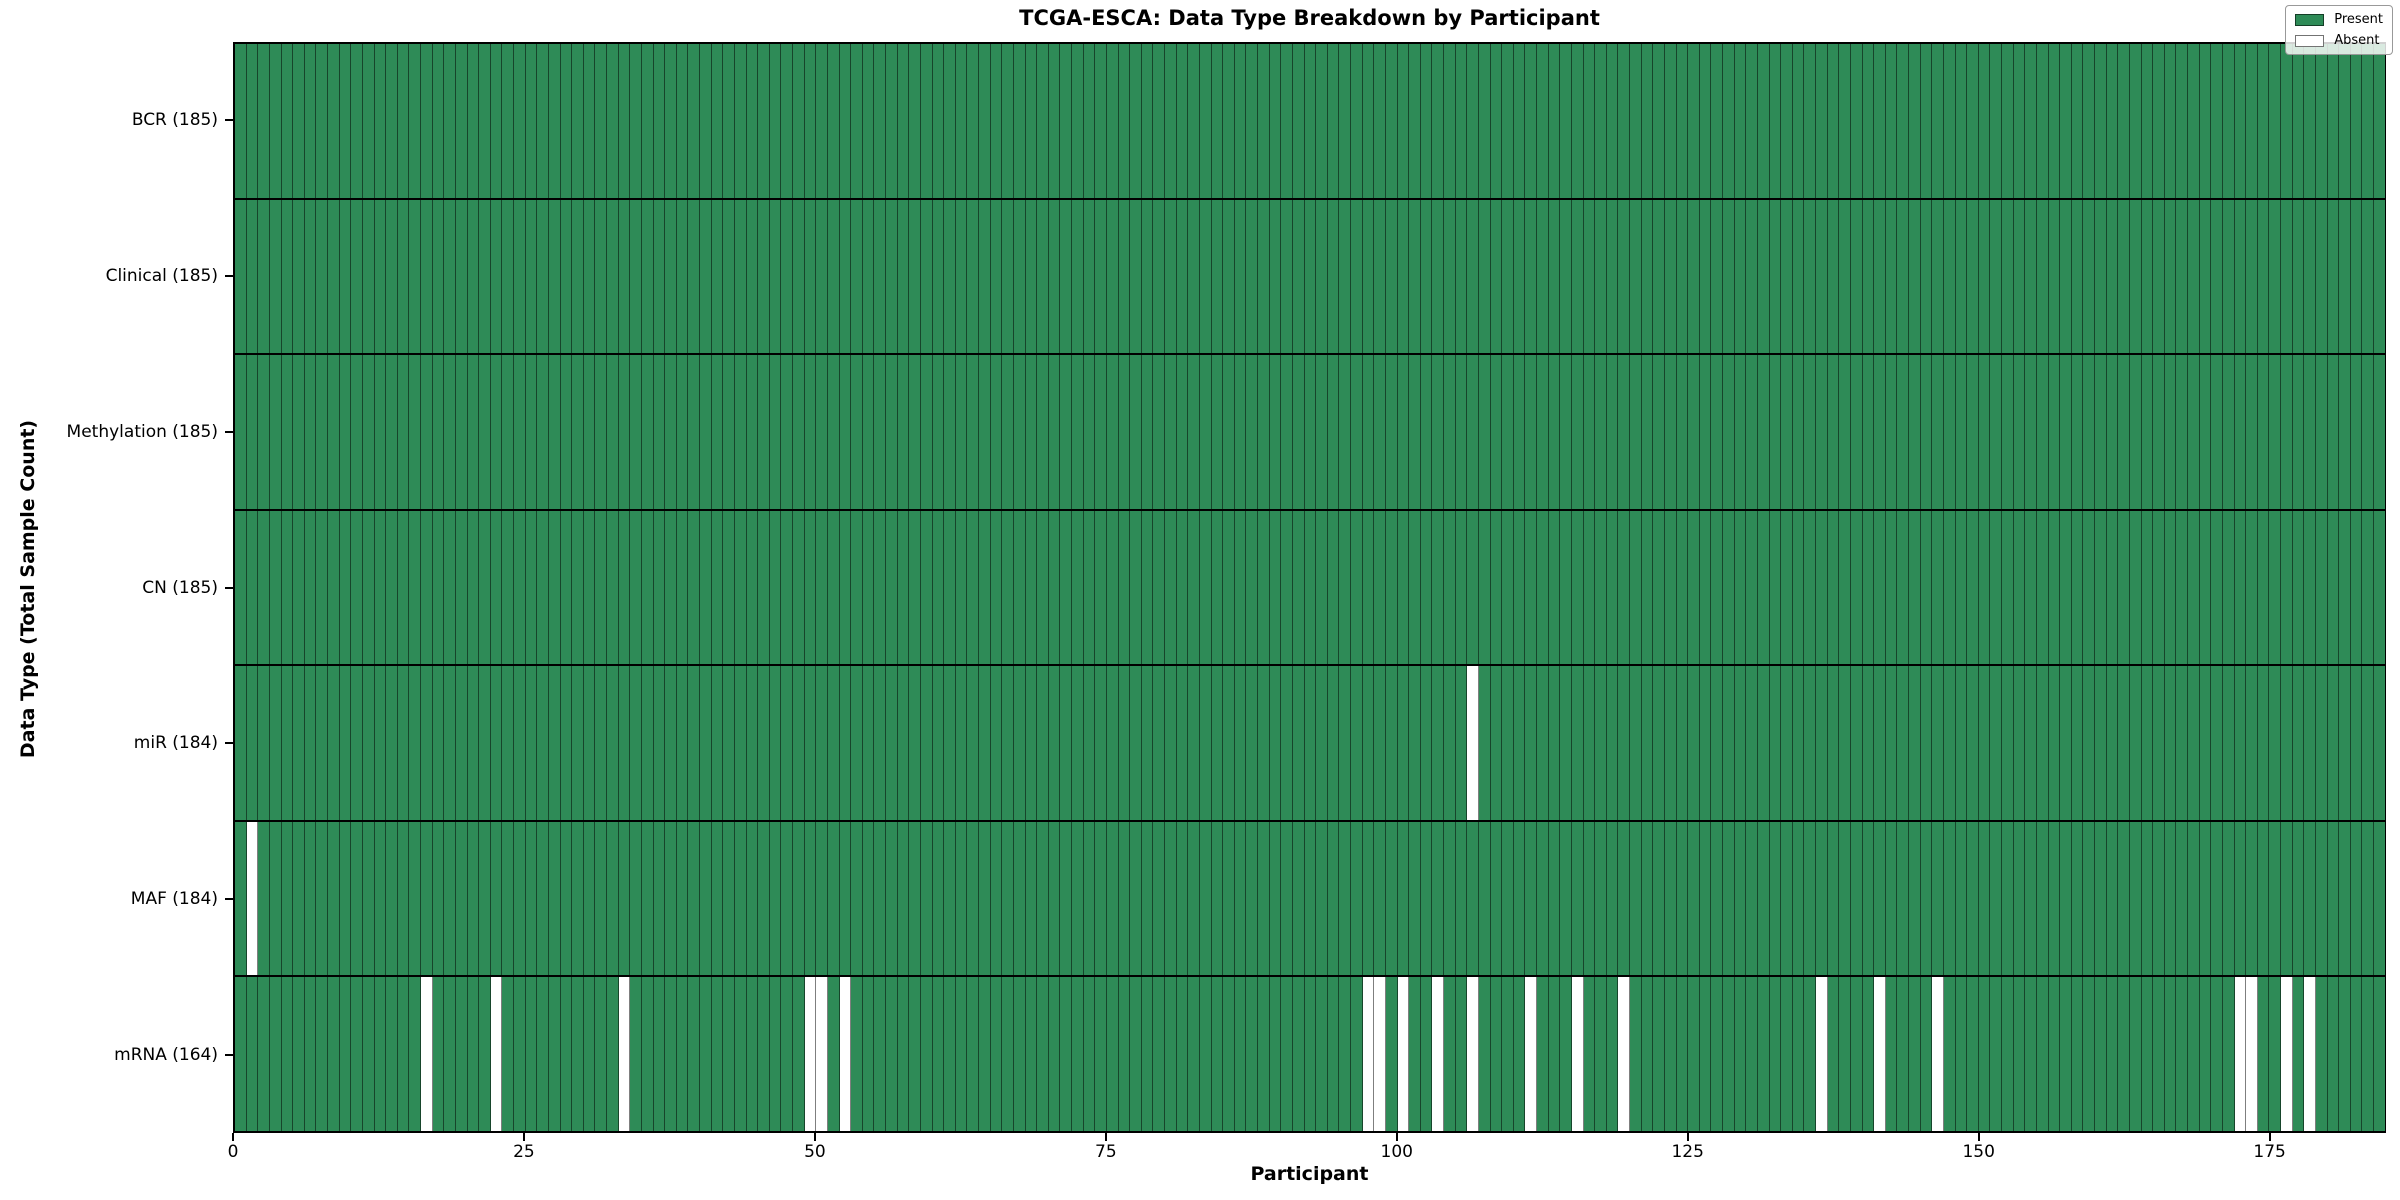  Describe the element at coordinates (524, 1152) in the screenshot. I see `x-tick-label: 25` at that location.